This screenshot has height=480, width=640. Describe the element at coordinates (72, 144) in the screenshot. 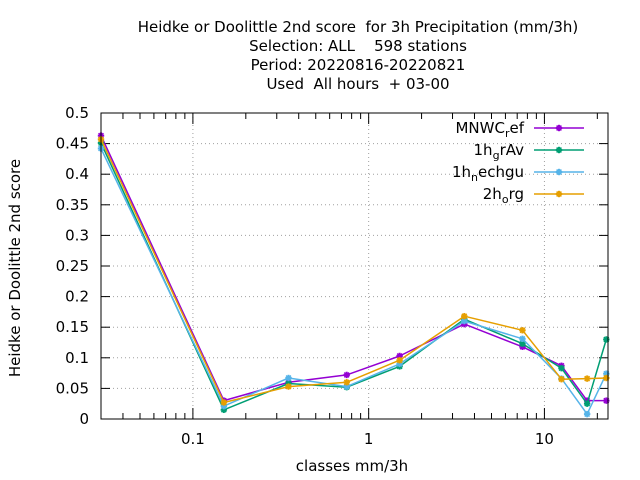

I see `y-tick-label: 0.45` at that location.